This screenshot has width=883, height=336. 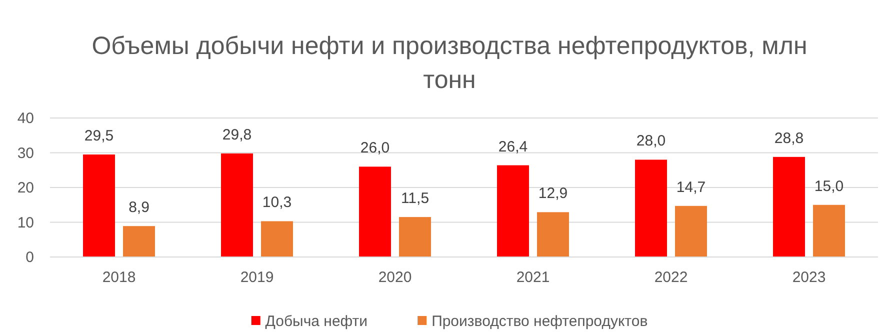 I want to click on data-label: 29,8, so click(x=237, y=135).